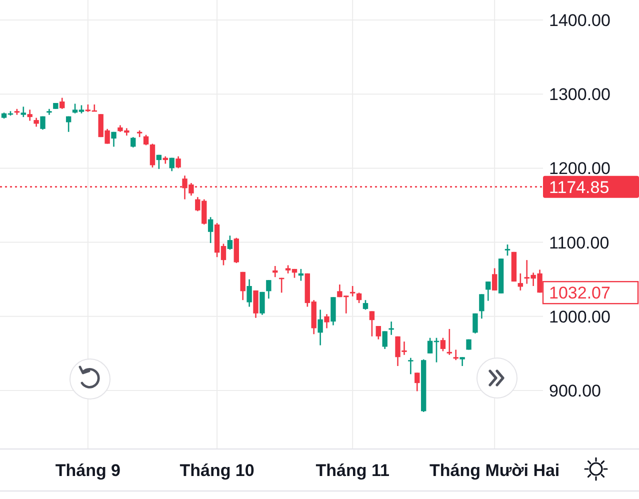 Image resolution: width=639 pixels, height=499 pixels. I want to click on y-tick-label: 1200.00, so click(579, 168).